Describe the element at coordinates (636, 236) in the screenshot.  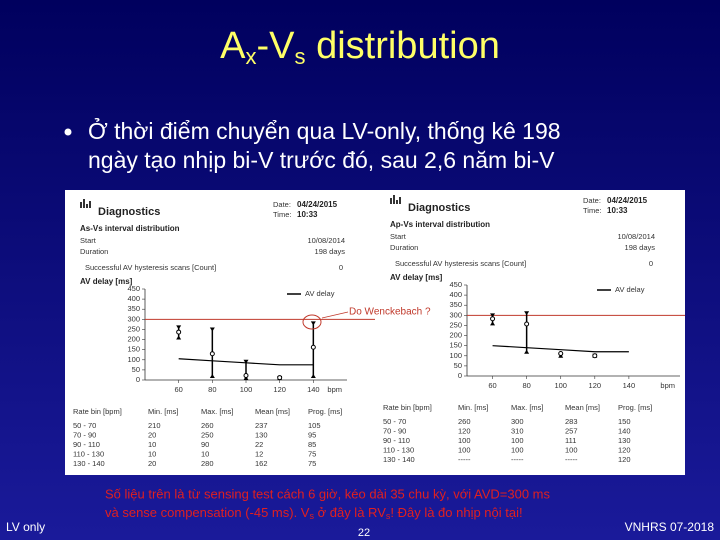
I see `start: 10/08/2014` at that location.